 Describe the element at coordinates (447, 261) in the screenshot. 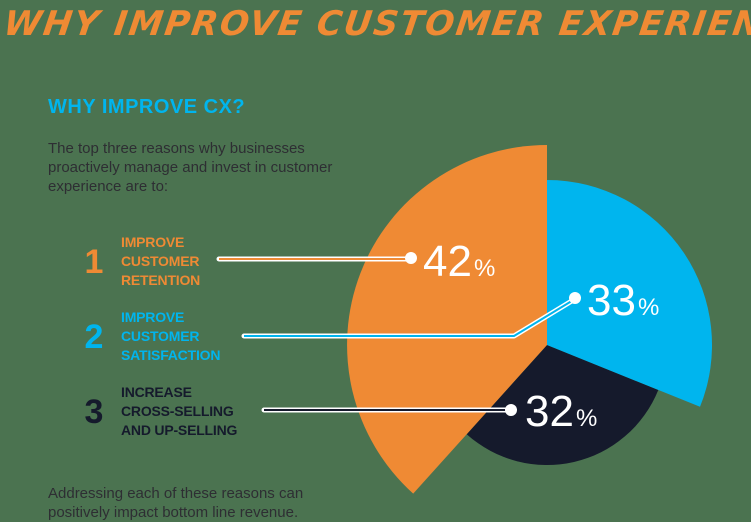

I see `percent-value: 42` at that location.